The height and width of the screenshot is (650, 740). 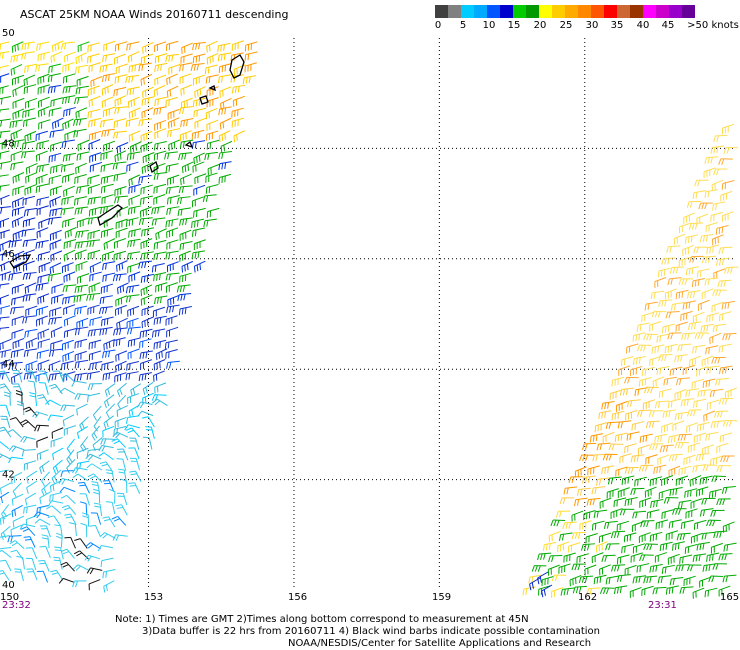 What do you see at coordinates (636, 11) in the screenshot?
I see `color-swatch` at bounding box center [636, 11].